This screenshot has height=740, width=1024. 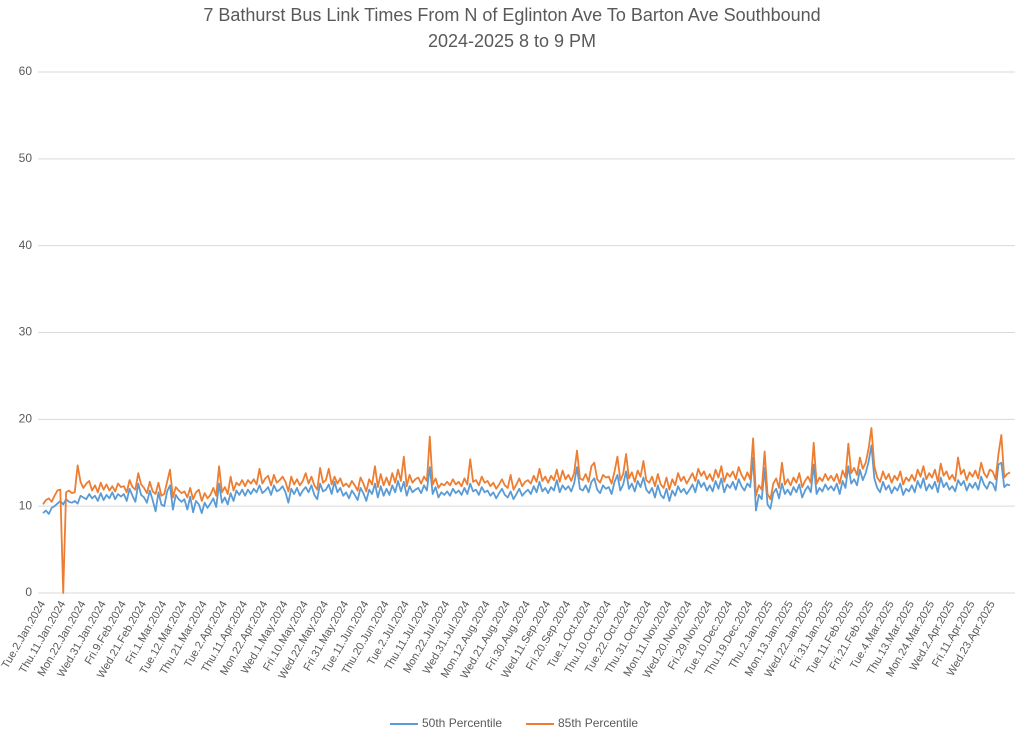 I want to click on chart-subtitle: 2024-2025 8 to 9 PM, so click(x=512, y=41).